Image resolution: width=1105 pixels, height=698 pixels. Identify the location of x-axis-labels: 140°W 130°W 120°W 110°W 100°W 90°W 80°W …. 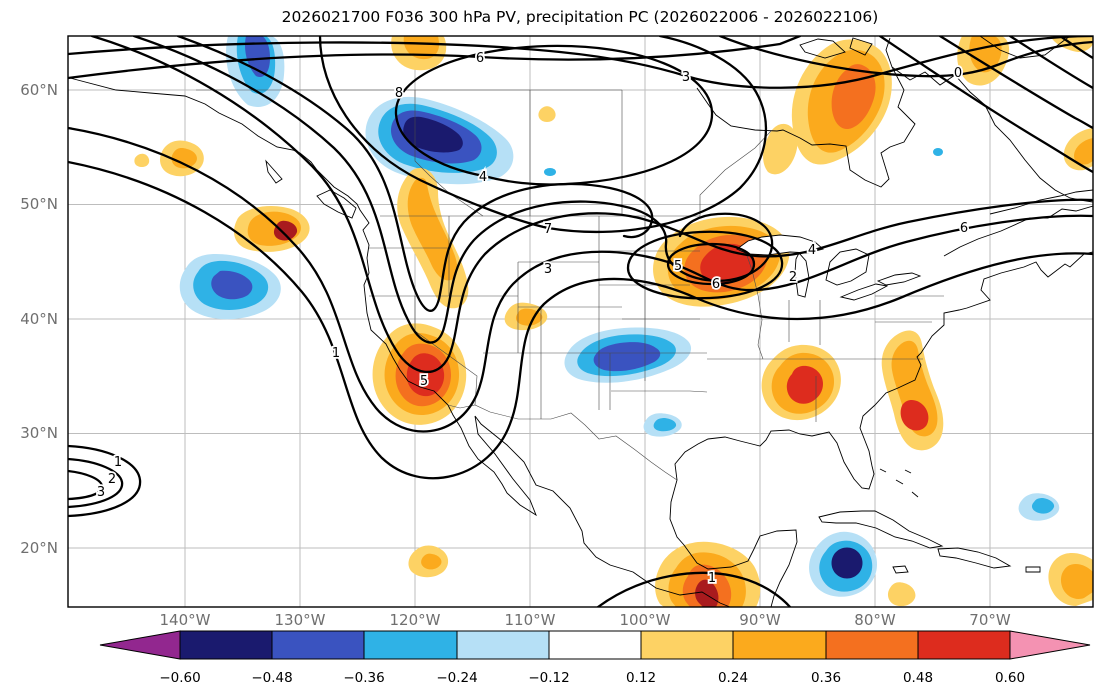
(585, 620).